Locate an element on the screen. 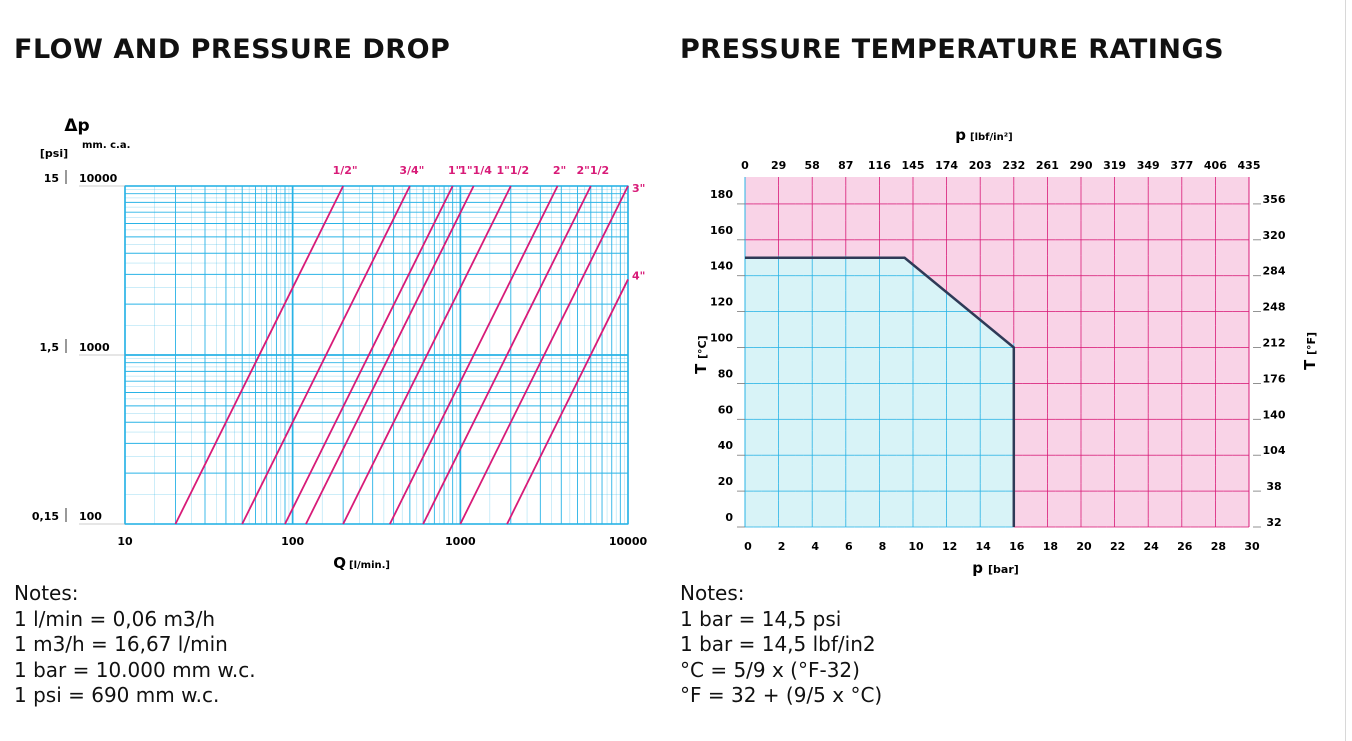 The image size is (1352, 741). page-edge-divider is located at coordinates (1345, 370).